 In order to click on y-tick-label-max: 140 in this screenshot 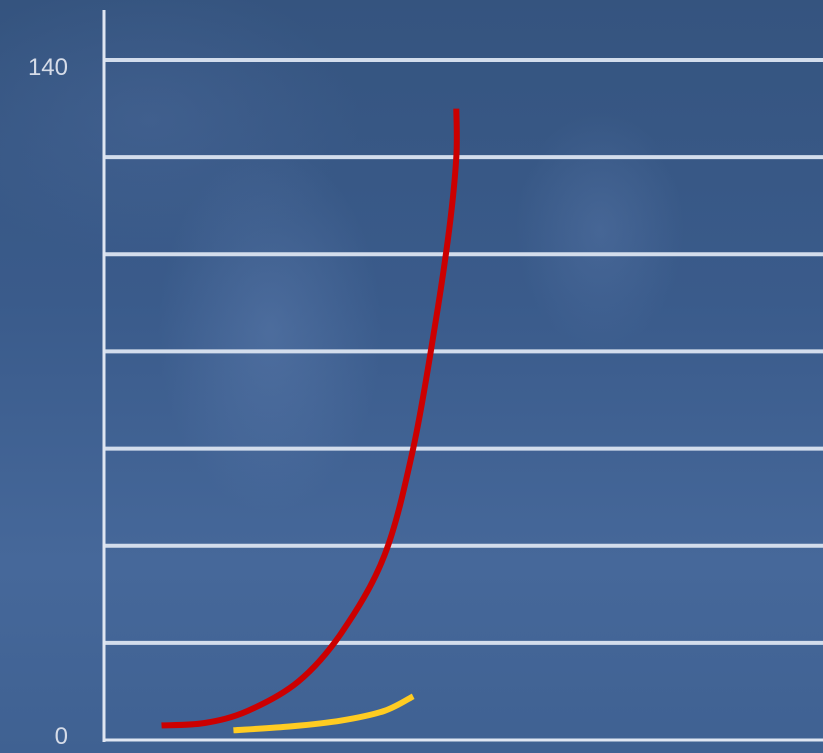, I will do `click(47, 67)`.